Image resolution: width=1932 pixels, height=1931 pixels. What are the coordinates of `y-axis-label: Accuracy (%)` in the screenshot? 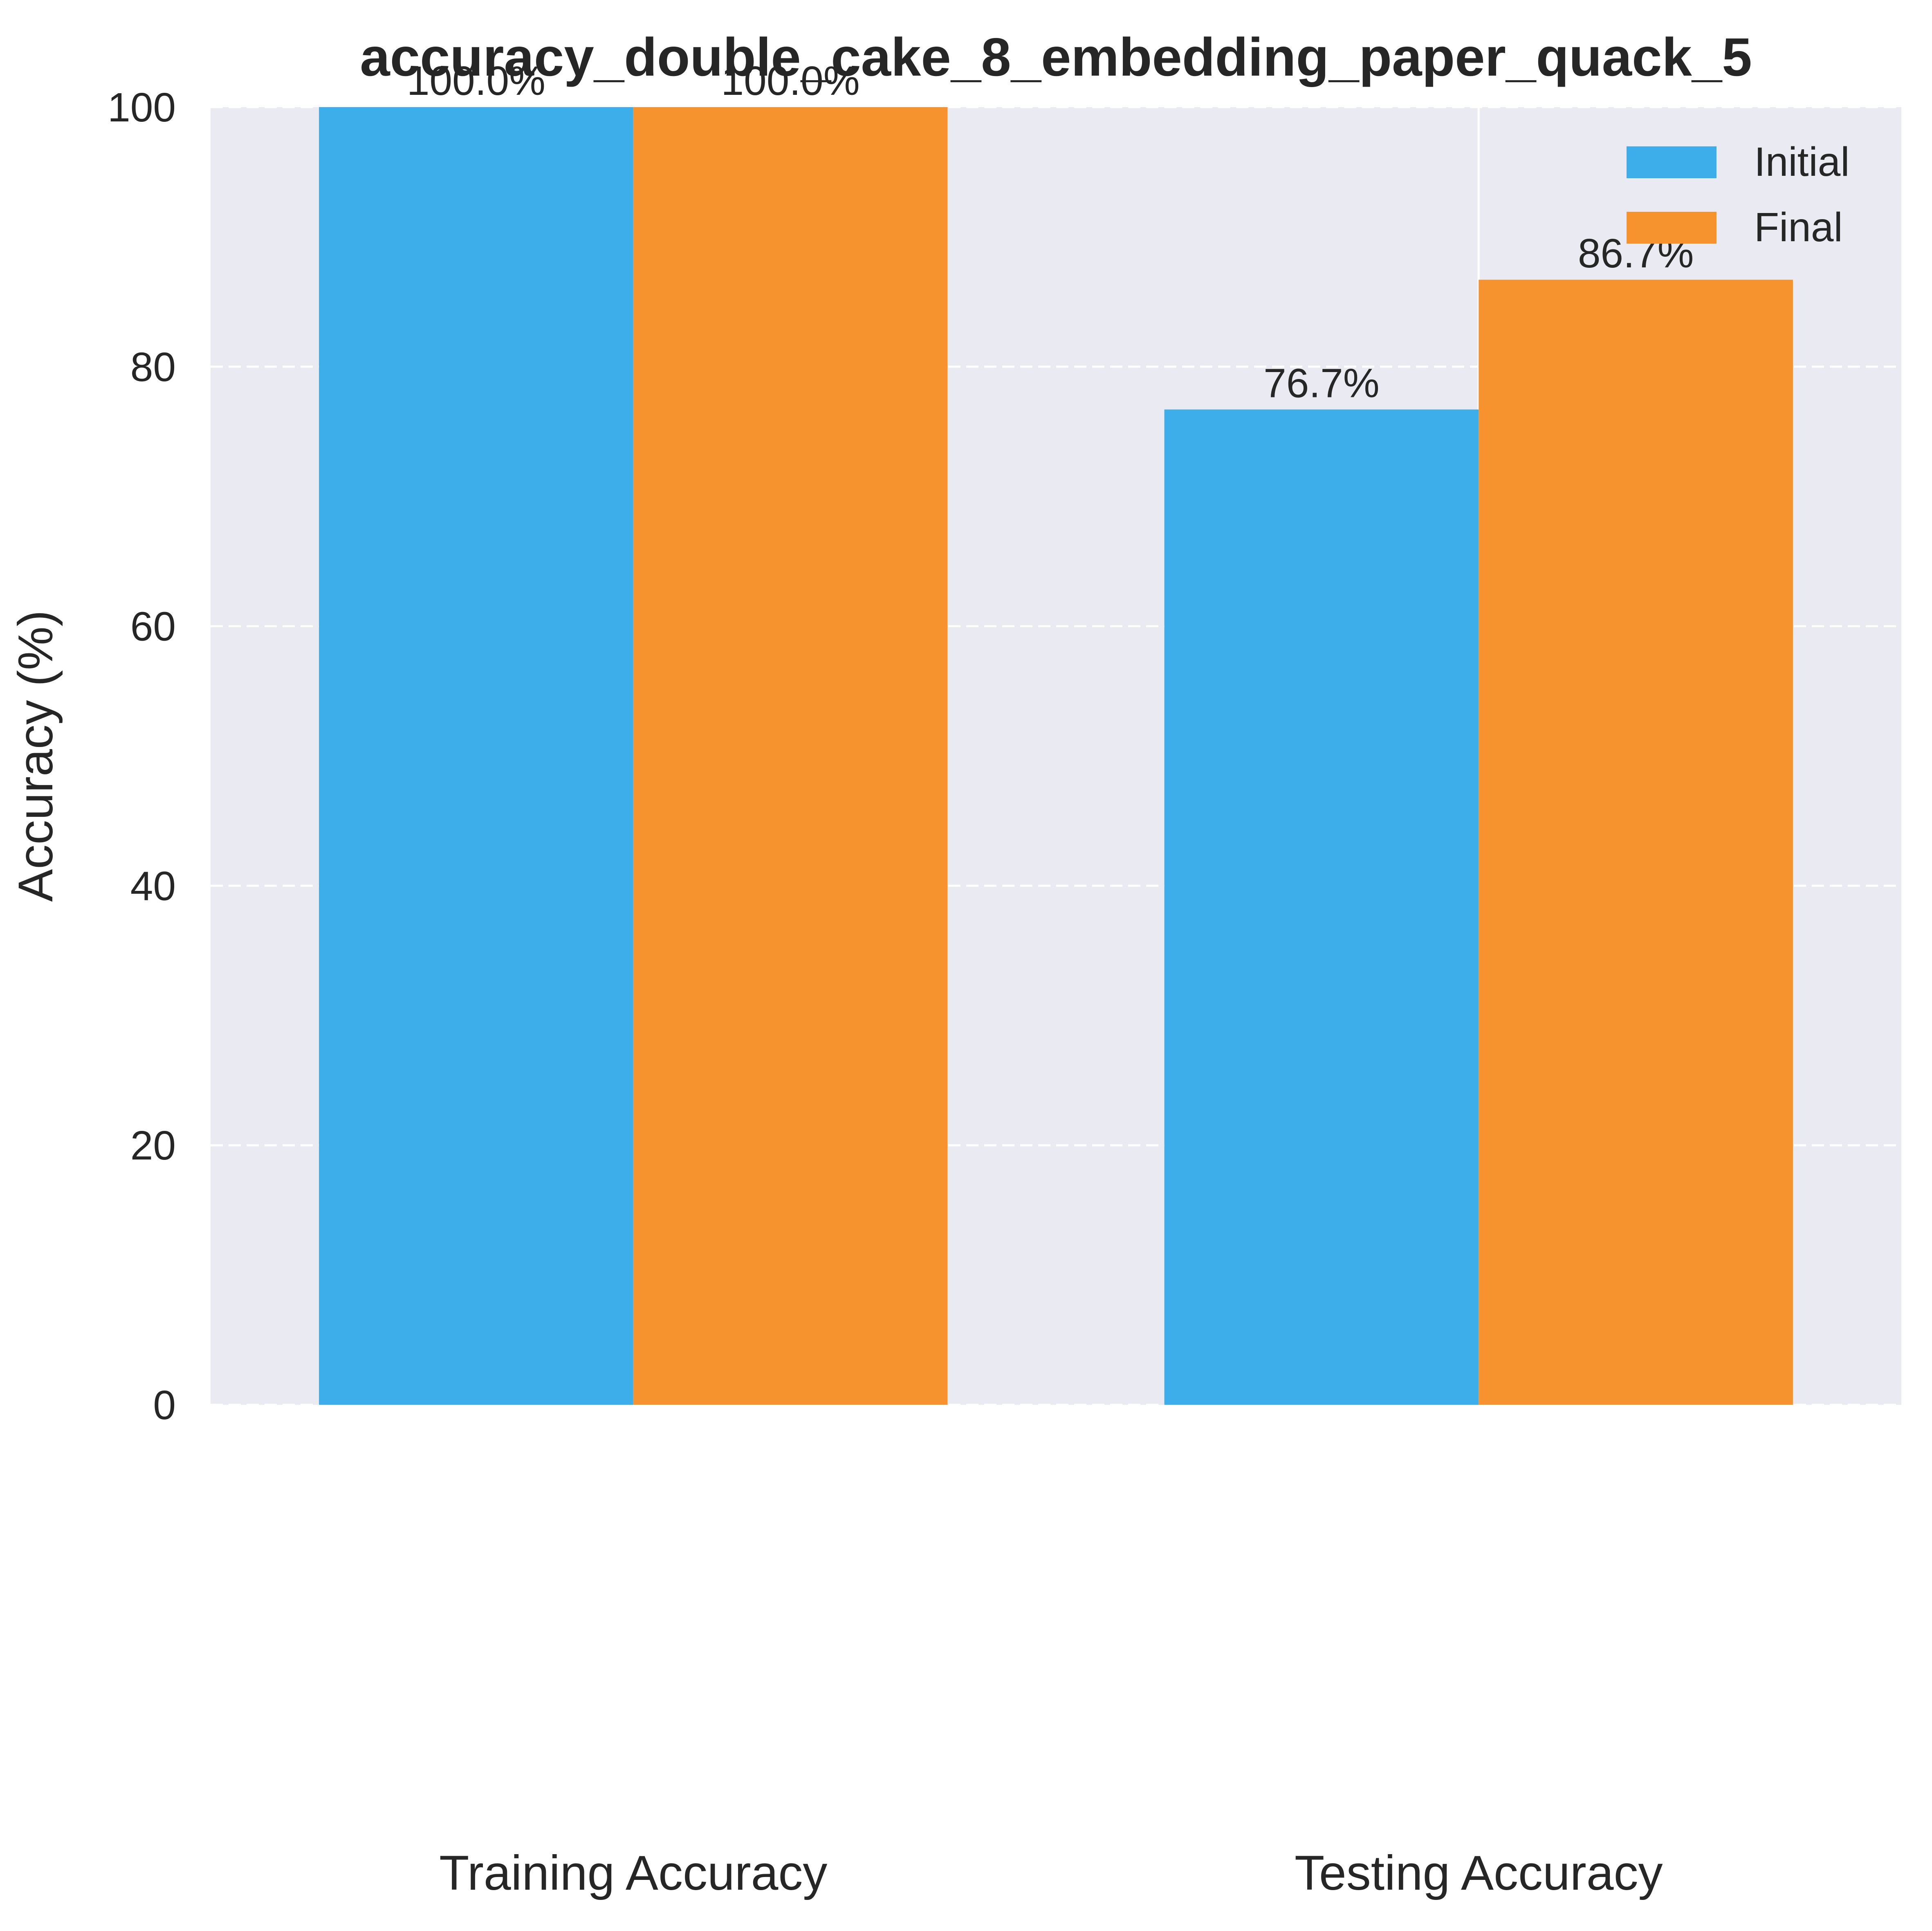 It's located at (35, 756).